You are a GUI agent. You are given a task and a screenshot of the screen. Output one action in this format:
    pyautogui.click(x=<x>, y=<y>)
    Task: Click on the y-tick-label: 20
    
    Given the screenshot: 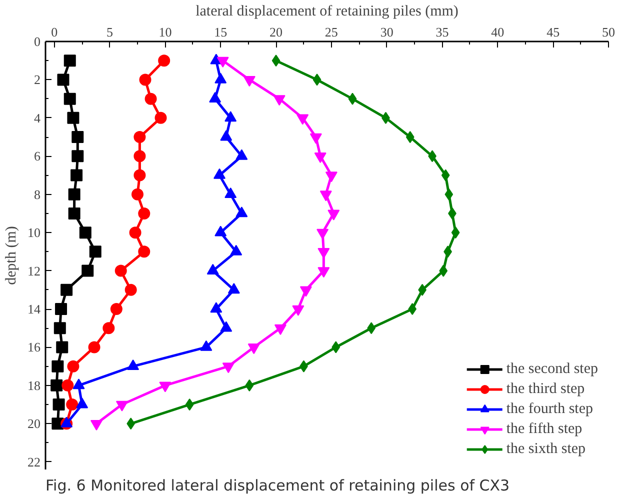 What is the action you would take?
    pyautogui.click(x=34, y=424)
    